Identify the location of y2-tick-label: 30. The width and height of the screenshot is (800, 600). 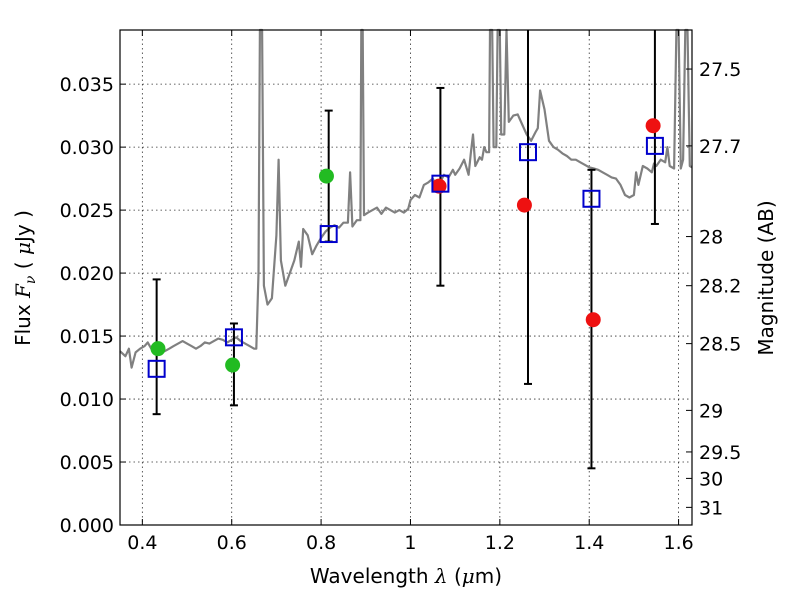
(711, 479).